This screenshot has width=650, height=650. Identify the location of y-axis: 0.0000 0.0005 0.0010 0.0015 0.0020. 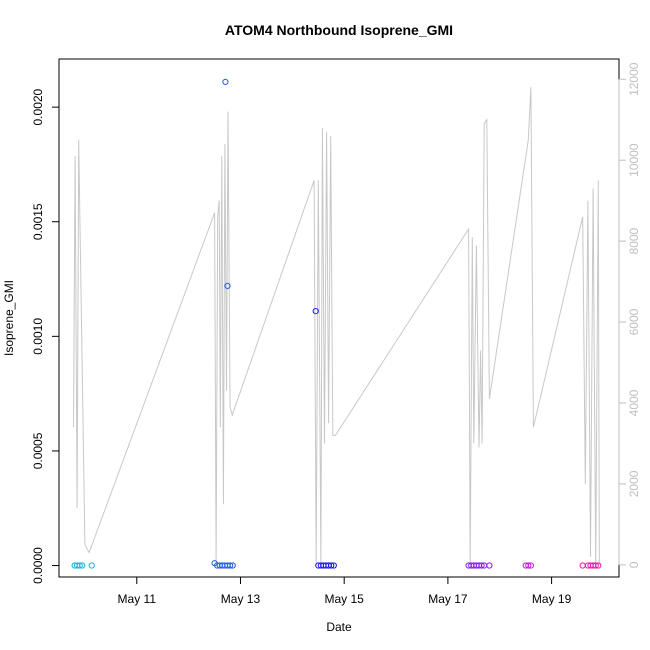
(45, 336).